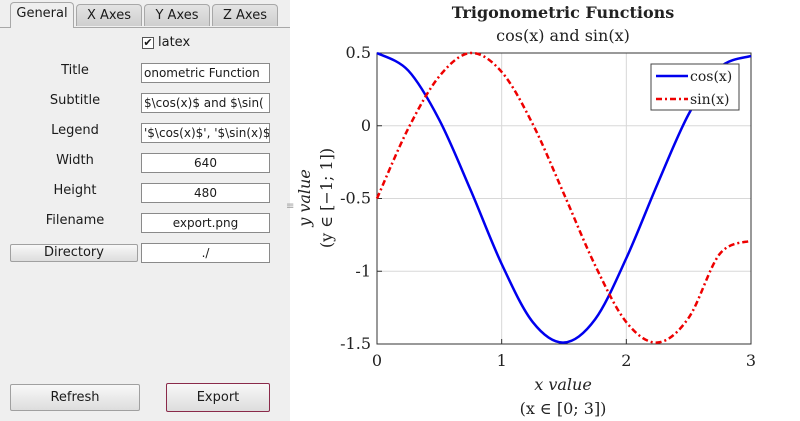 This screenshot has width=800, height=421. I want to click on tab-general: General, so click(42, 15).